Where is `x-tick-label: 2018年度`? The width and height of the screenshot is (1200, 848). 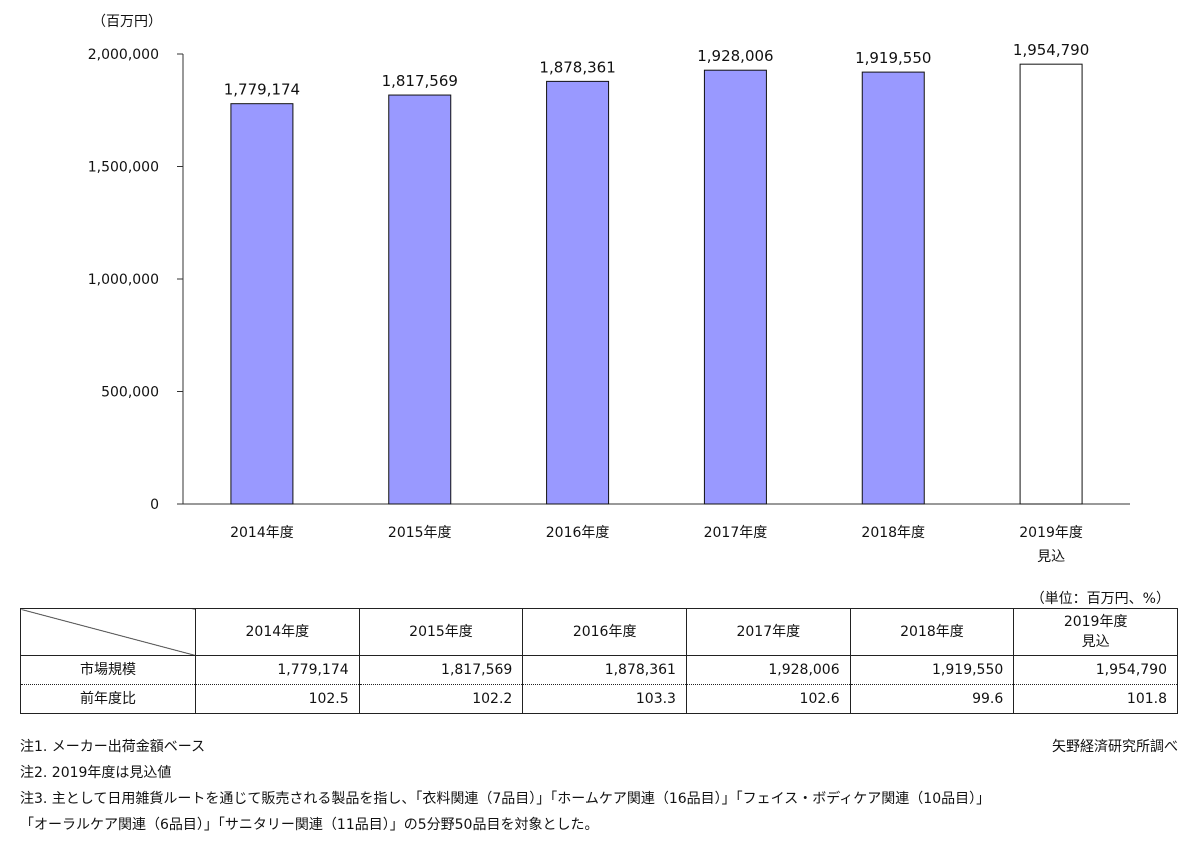 x-tick-label: 2018年度 is located at coordinates (893, 533).